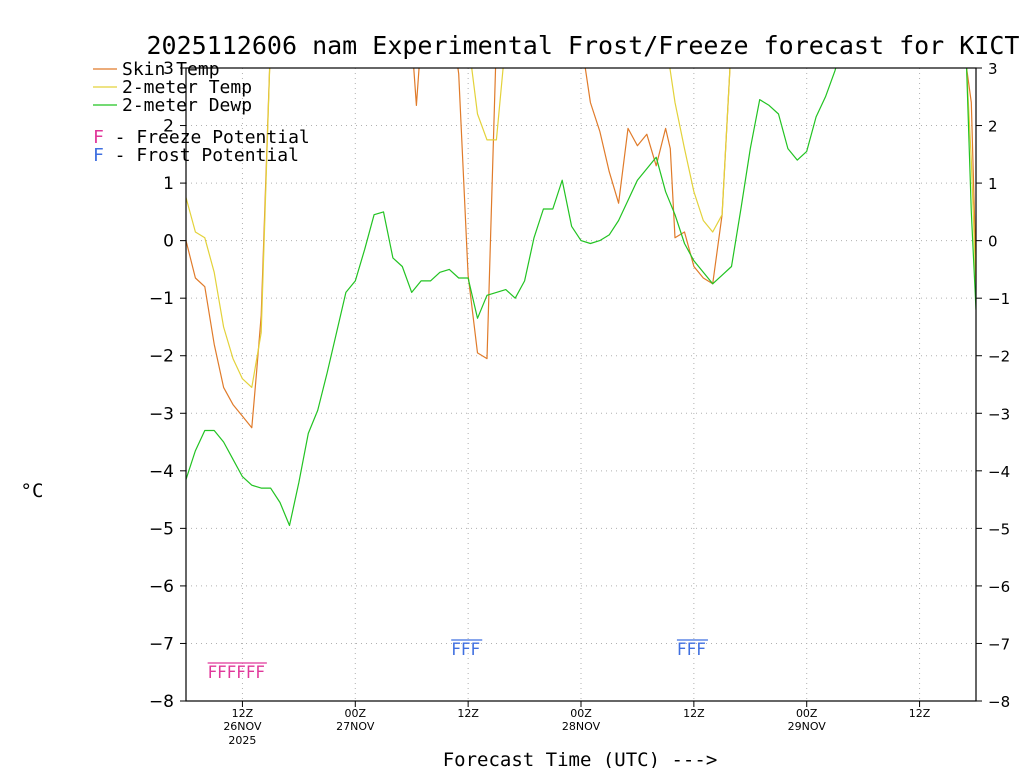 Image resolution: width=1024 pixels, height=768 pixels. Describe the element at coordinates (161, 529) in the screenshot. I see `y-tick-label: −5` at that location.